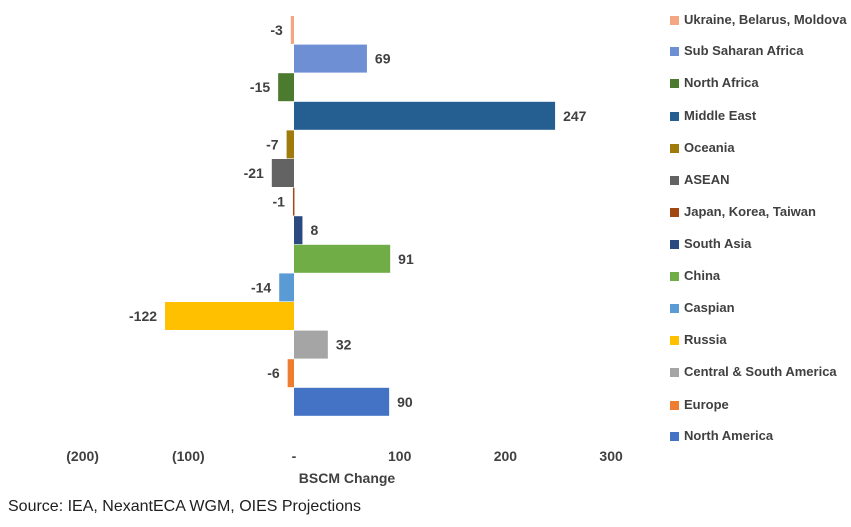 The width and height of the screenshot is (851, 527). What do you see at coordinates (759, 340) in the screenshot?
I see `legend-item: Russia` at bounding box center [759, 340].